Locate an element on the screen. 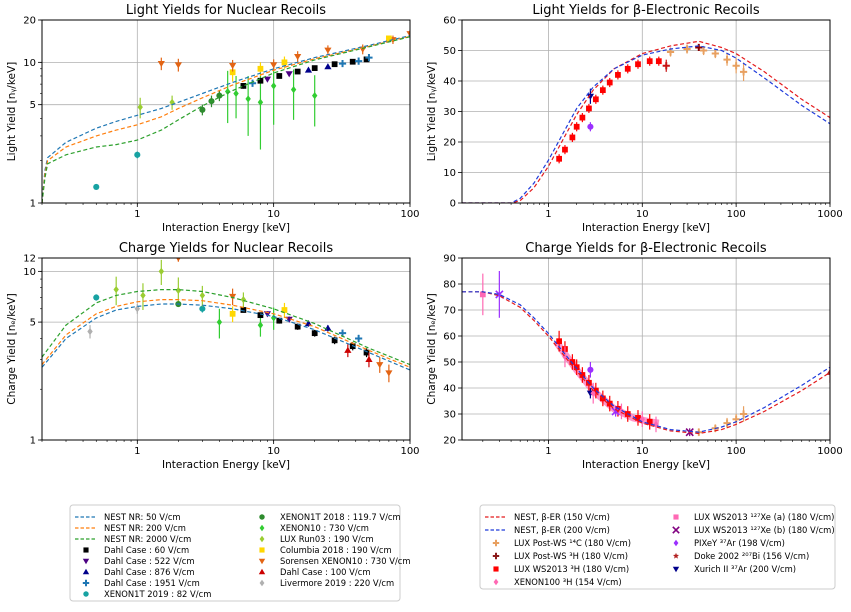  legend-label: Xurich II ³⁷Ar (200 V/cm) is located at coordinates (745, 569).